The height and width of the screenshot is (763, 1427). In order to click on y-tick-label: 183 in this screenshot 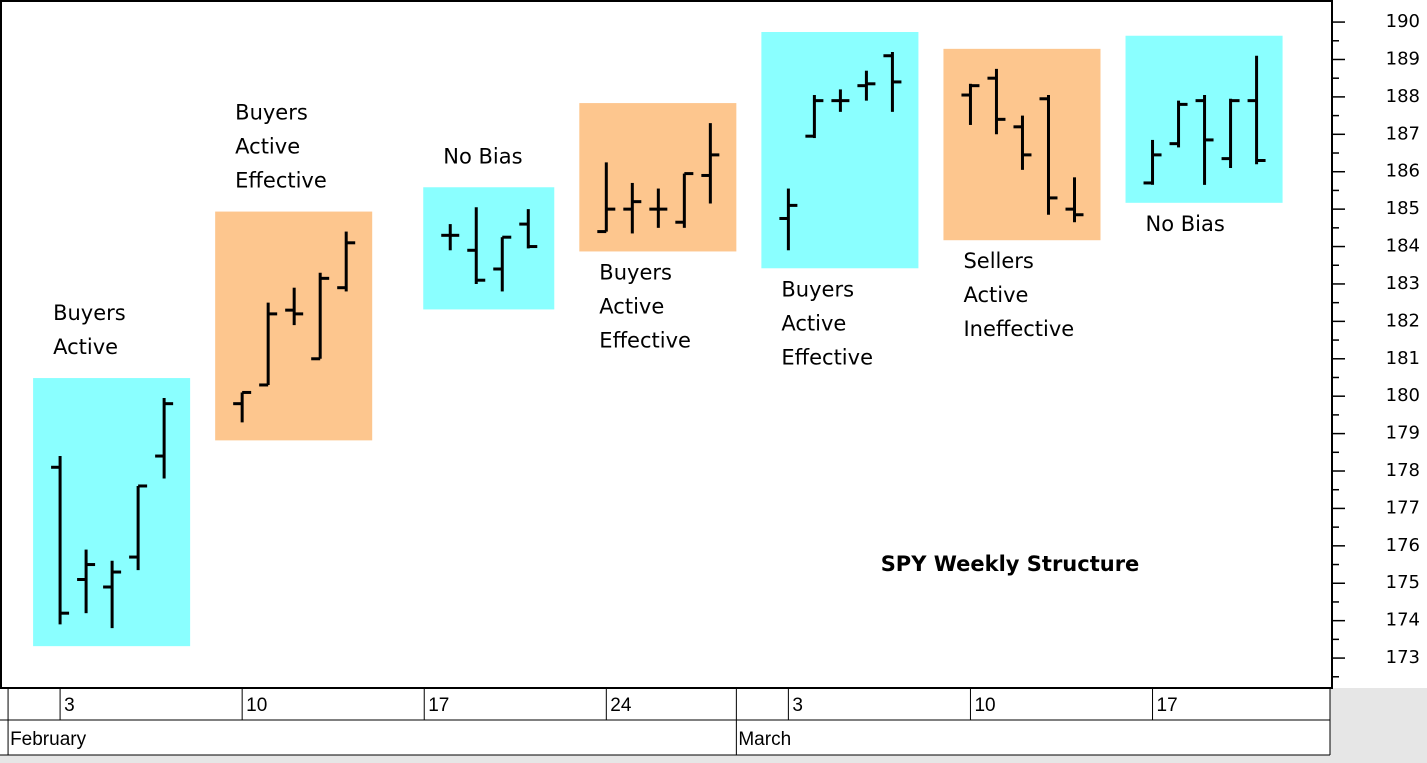, I will do `click(1403, 283)`.